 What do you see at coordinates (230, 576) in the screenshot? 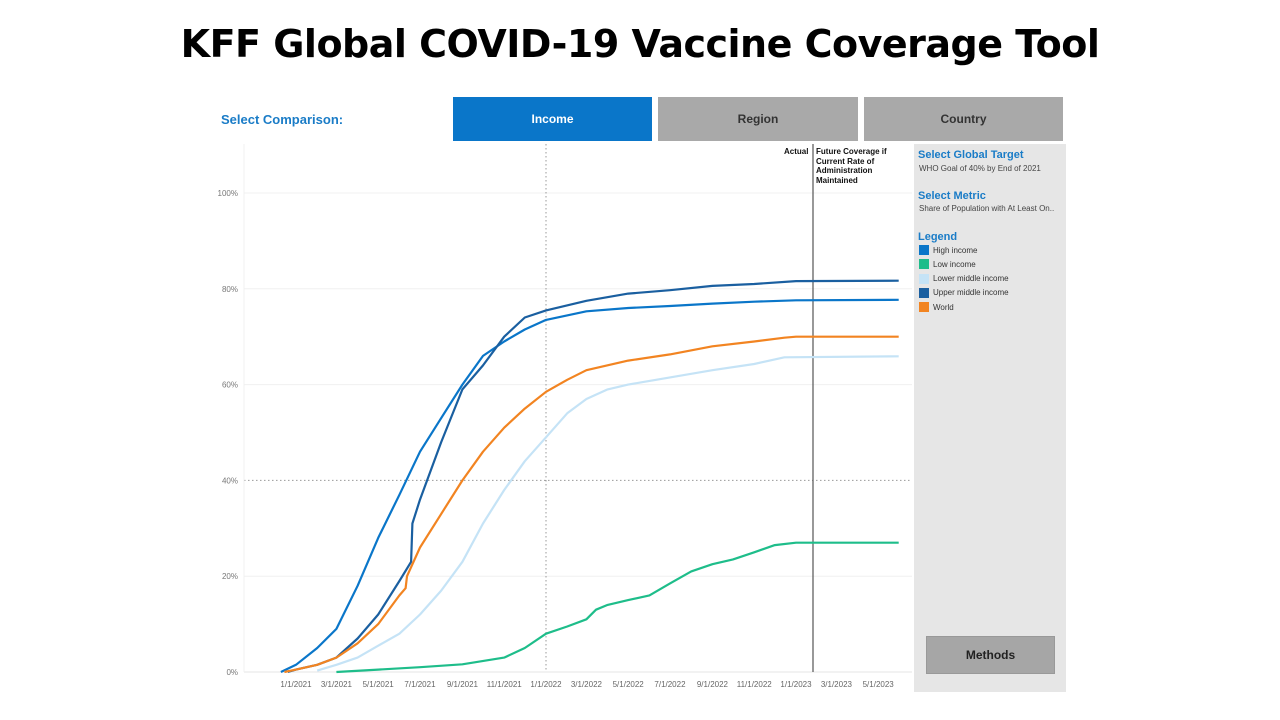
I see `y-tick-label: 20%` at bounding box center [230, 576].